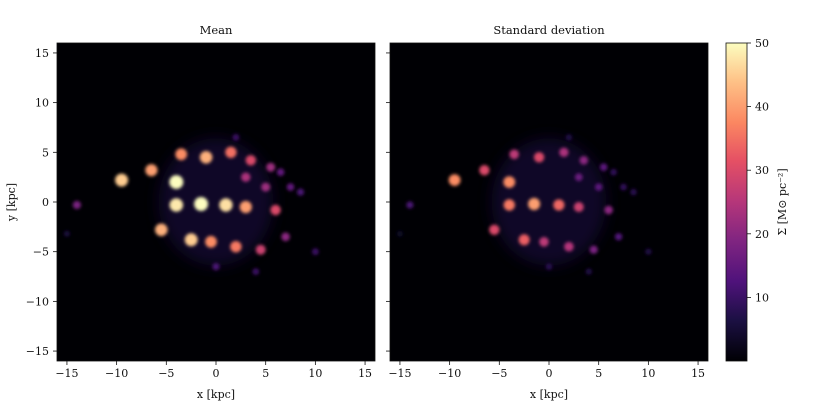 The image size is (831, 416). What do you see at coordinates (762, 107) in the screenshot?
I see `colorbar-tick-label-40: 40` at bounding box center [762, 107].